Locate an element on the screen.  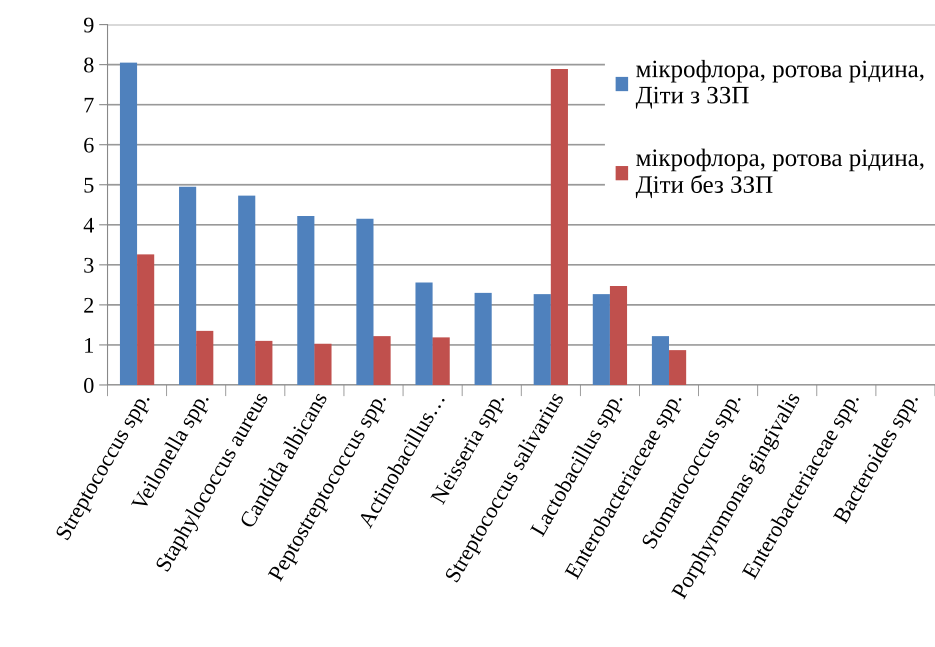
legend-label: мікрофлора, ротова рідина, Діти з ЗЗП is located at coordinates (780, 84).